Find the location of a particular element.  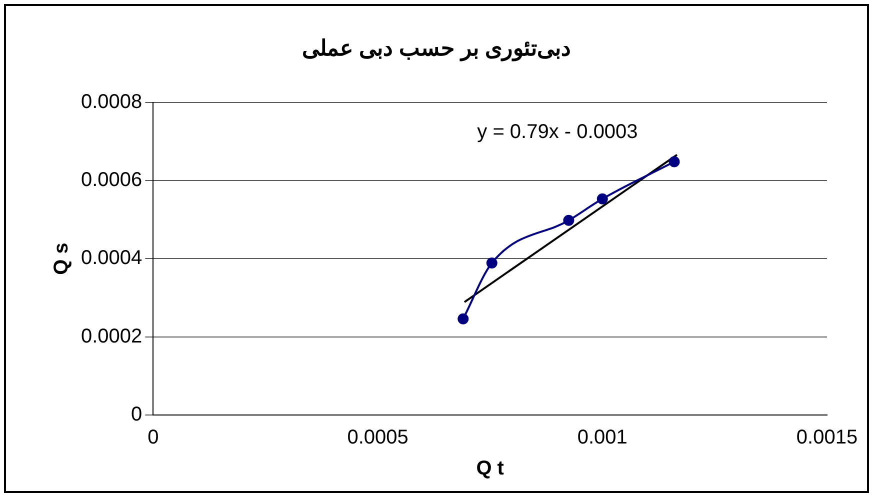

x-tick-label: 0 is located at coordinates (153, 437).